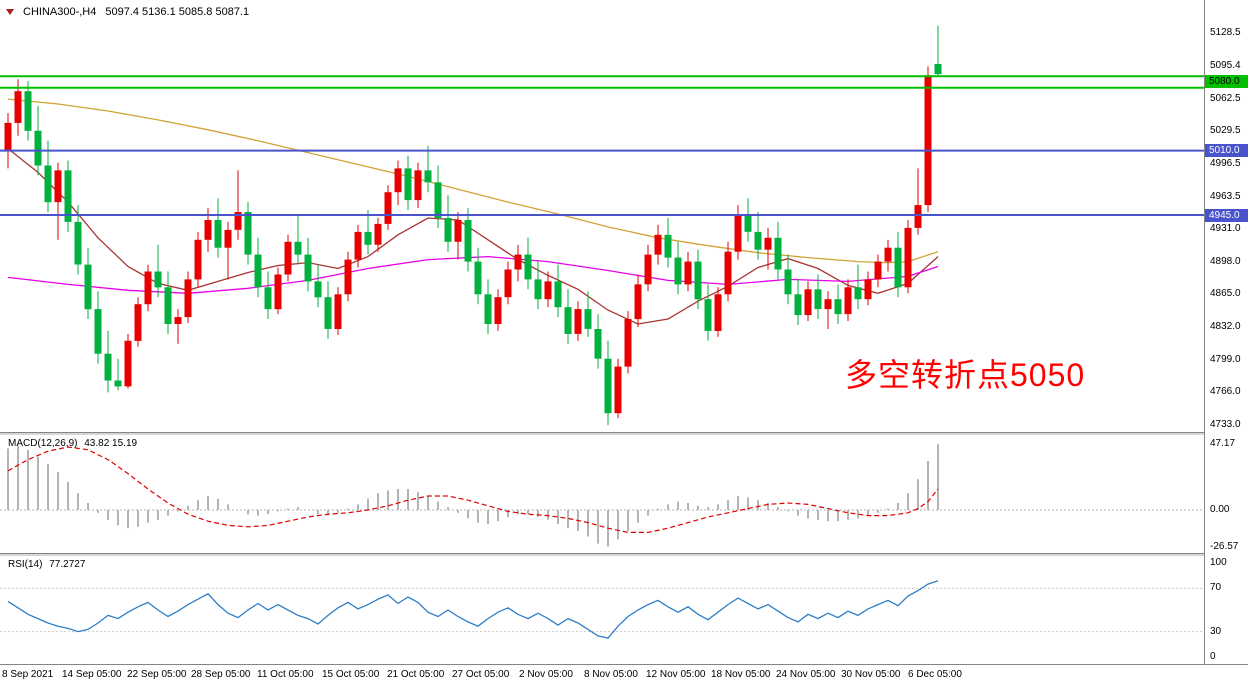  Describe the element at coordinates (1225, 98) in the screenshot. I see `price-tick-label: 5062.5` at that location.